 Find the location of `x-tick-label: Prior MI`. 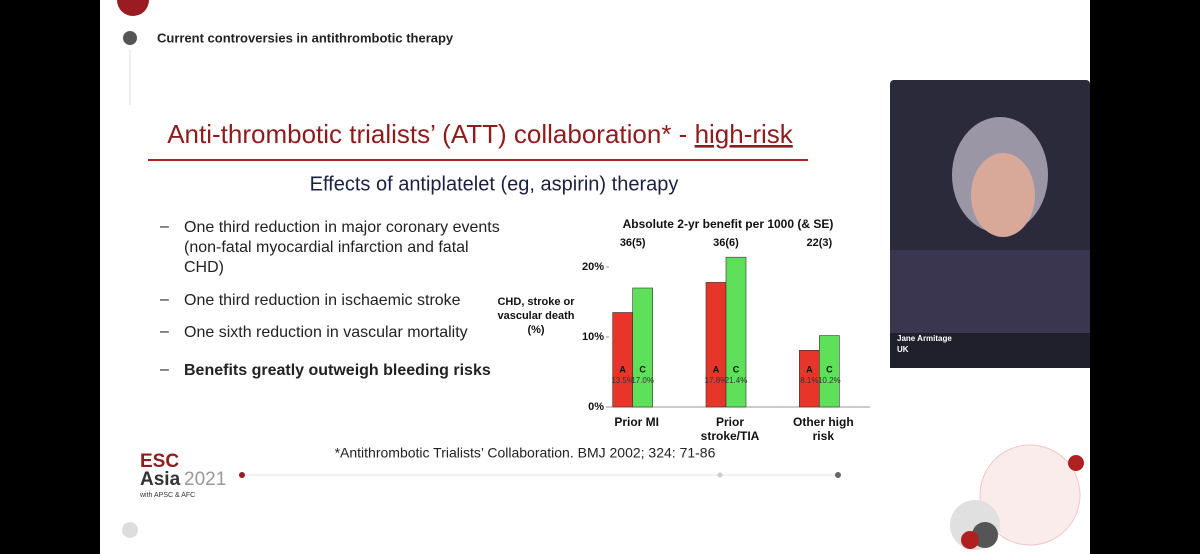

x-tick-label: Prior MI is located at coordinates (636, 422).